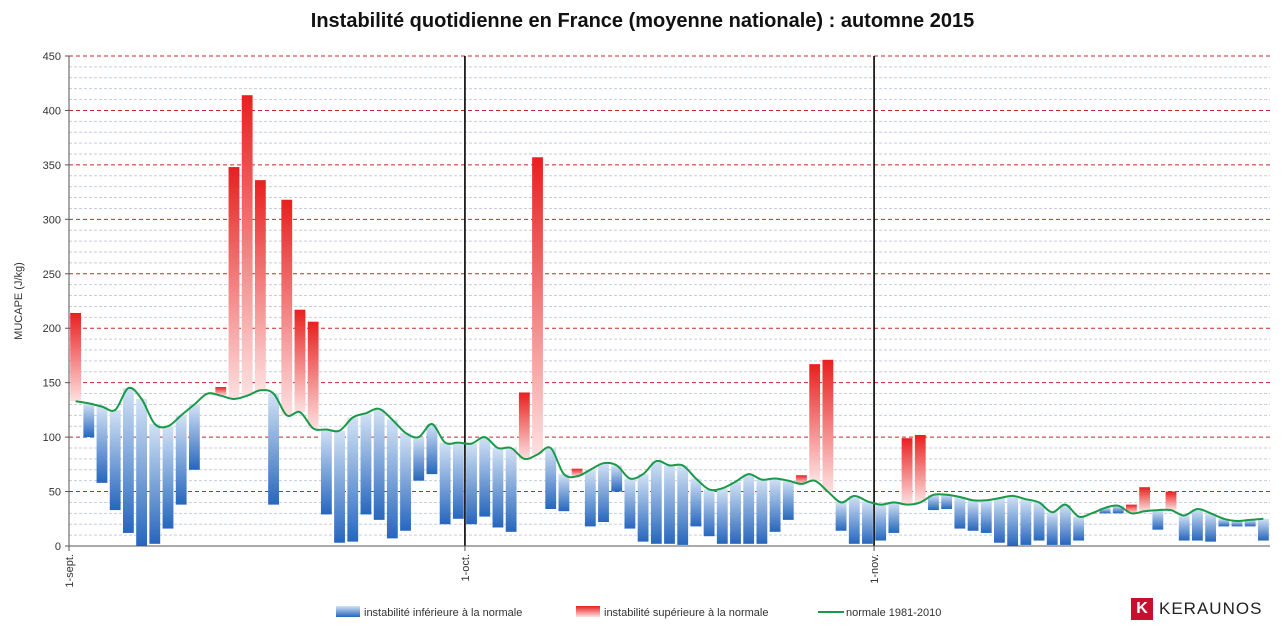  I want to click on x-tick-label: 1-sept., so click(70, 571).